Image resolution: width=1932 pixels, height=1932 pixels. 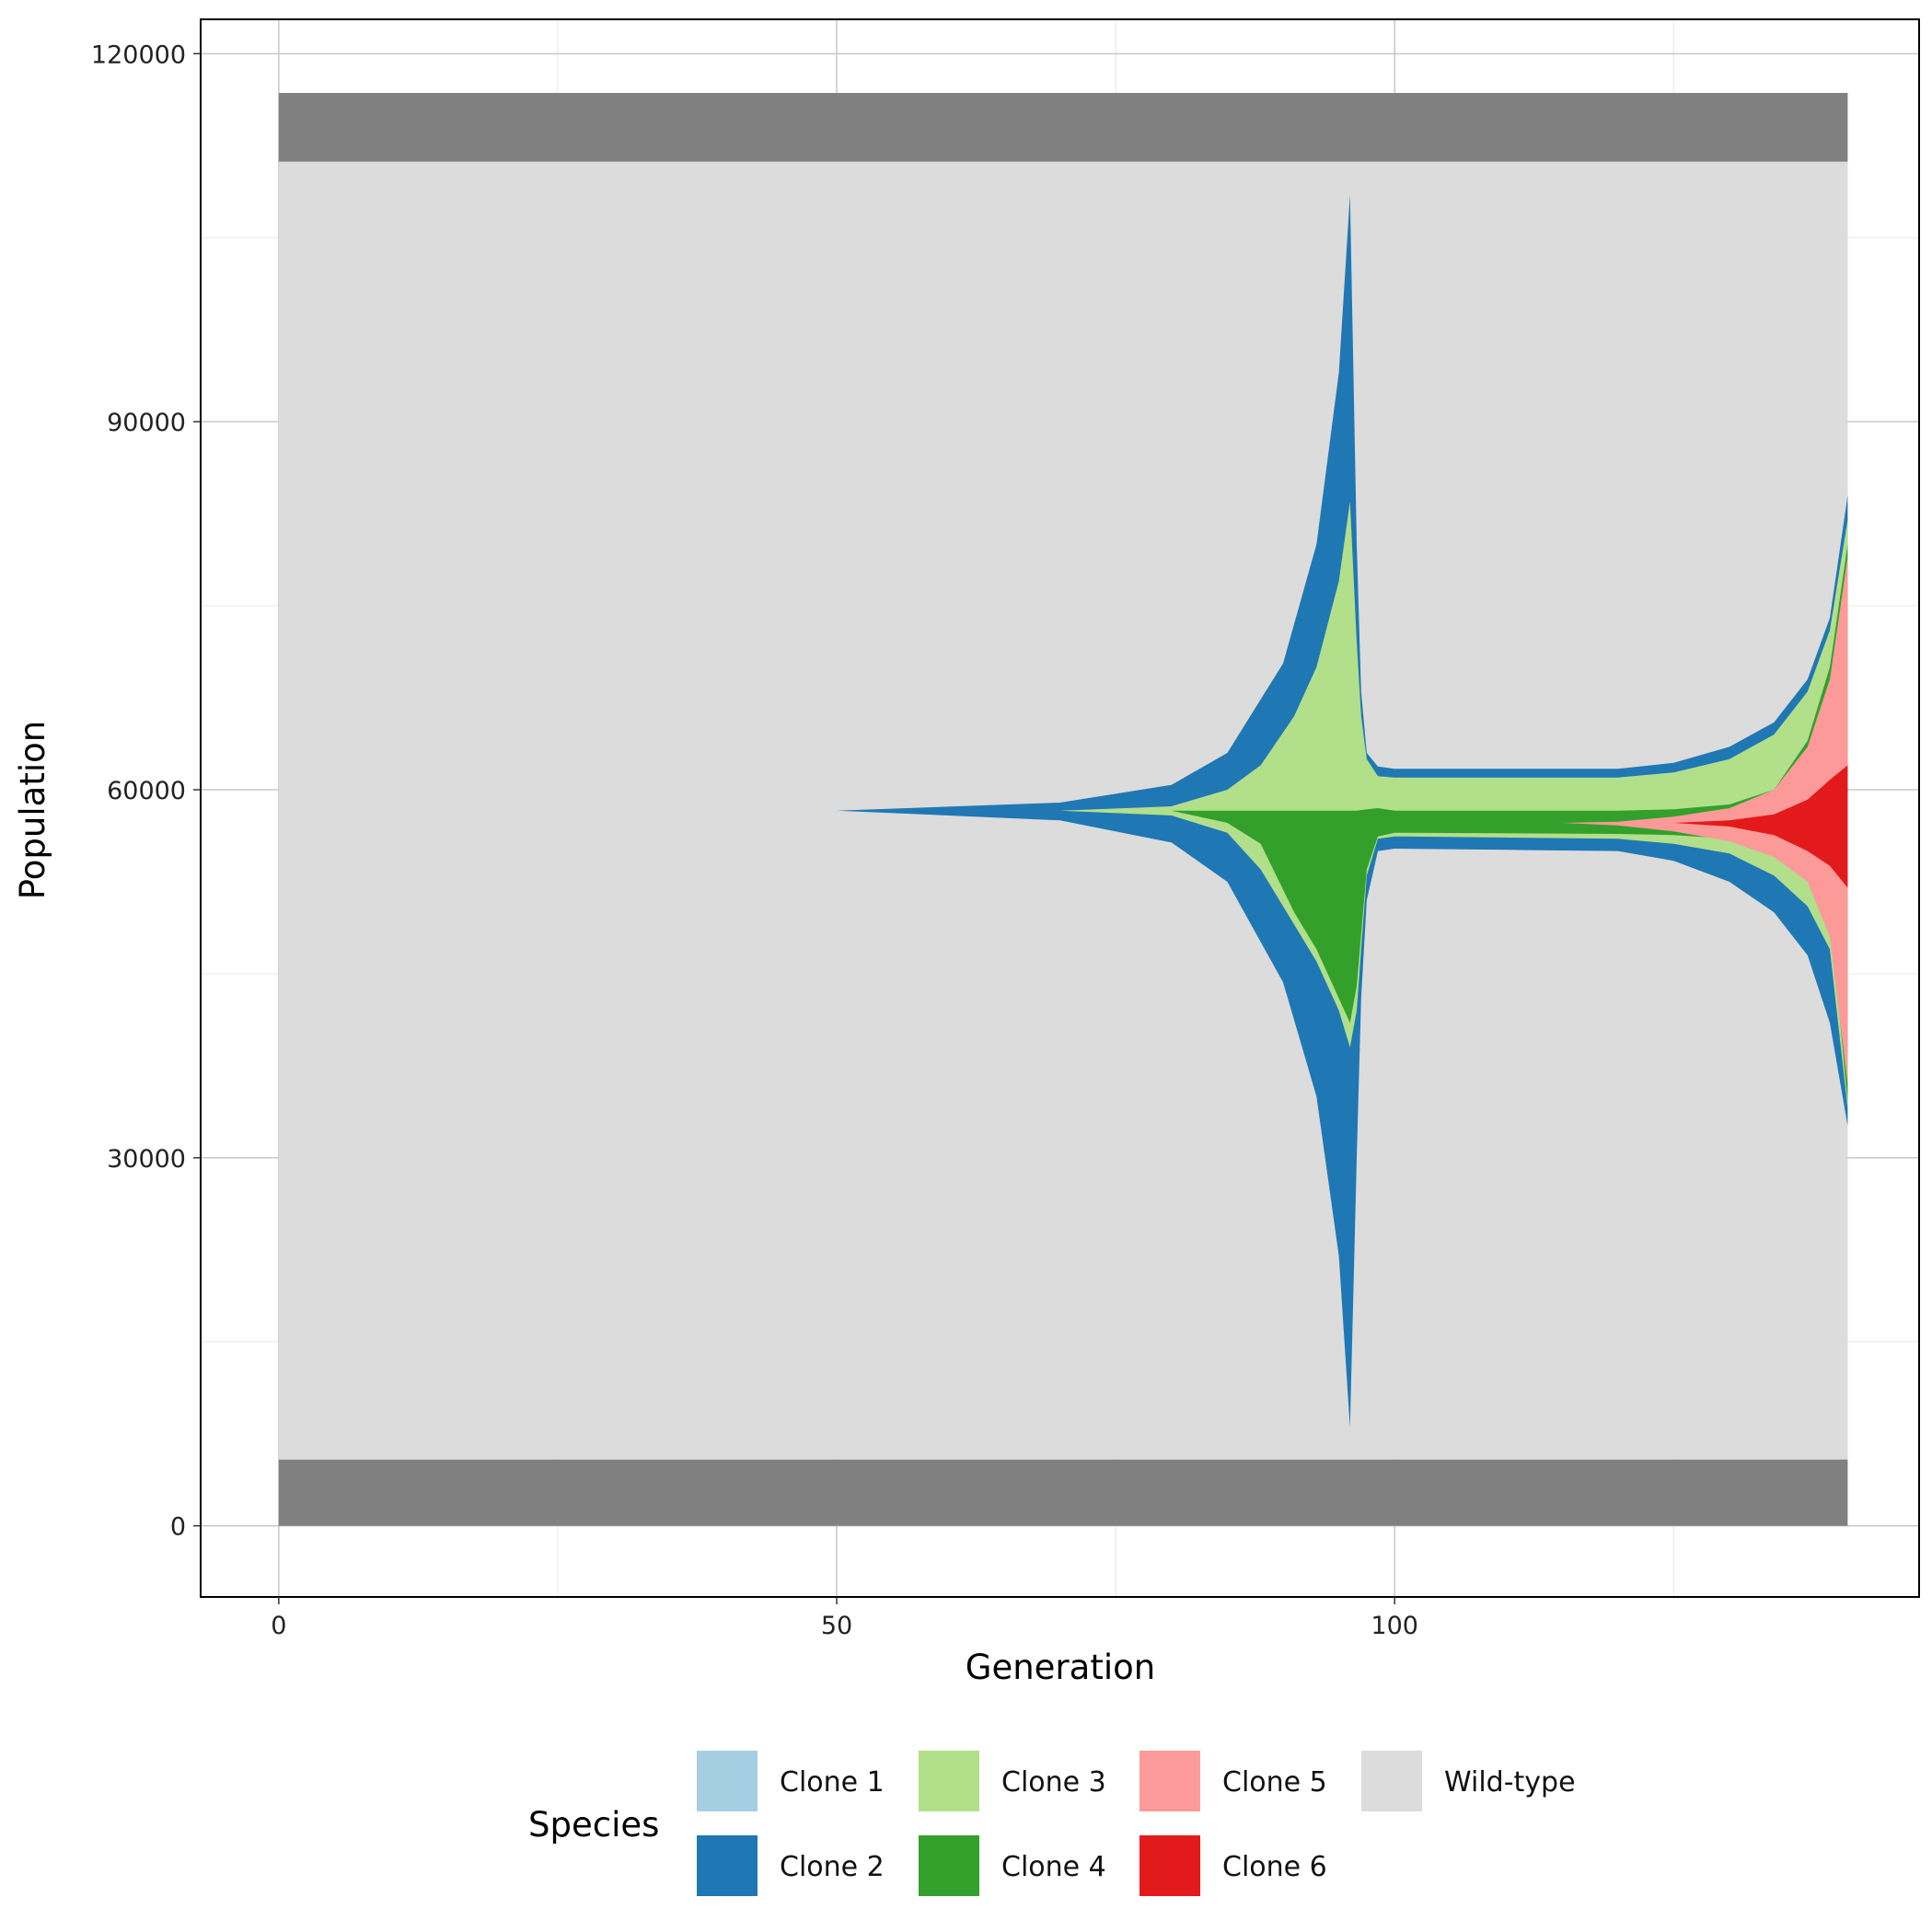 What do you see at coordinates (178, 1528) in the screenshot?
I see `y-tick-label: 0` at bounding box center [178, 1528].